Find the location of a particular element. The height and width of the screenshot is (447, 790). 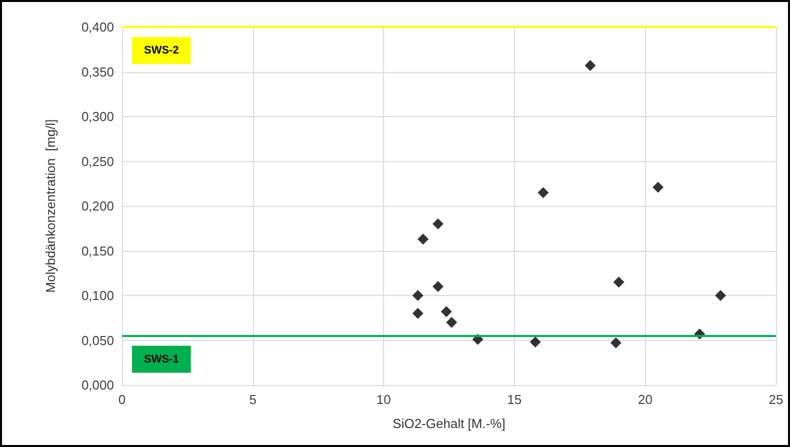

y-tick-label: 0,200 is located at coordinates (97, 206).